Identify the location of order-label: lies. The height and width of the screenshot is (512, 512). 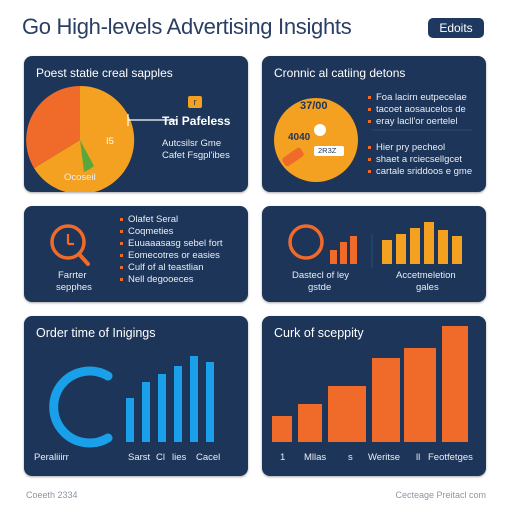
(179, 457).